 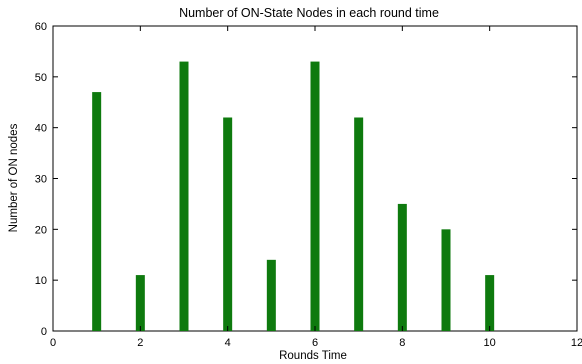 I want to click on y-tick-label-60: 60, so click(x=41, y=27).